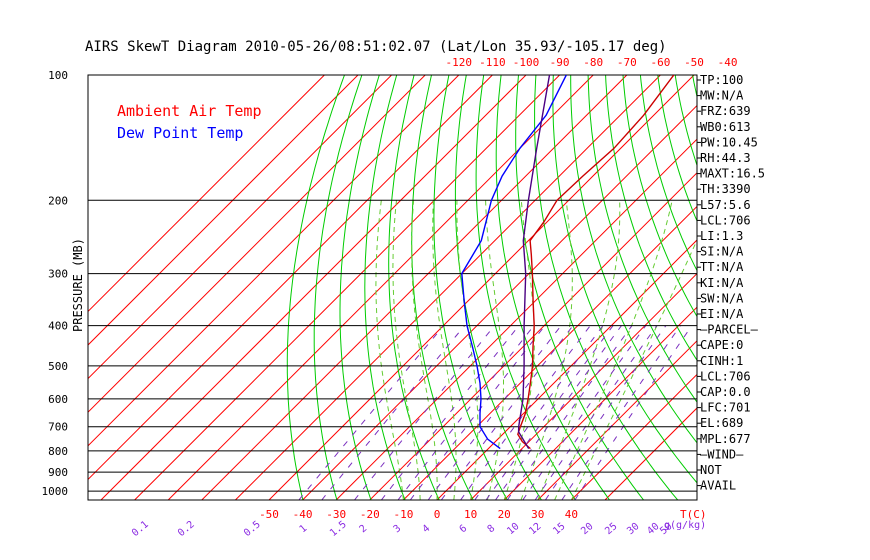  What do you see at coordinates (560, 62) in the screenshot?
I see `top-temp-tick-label: -90` at bounding box center [560, 62].